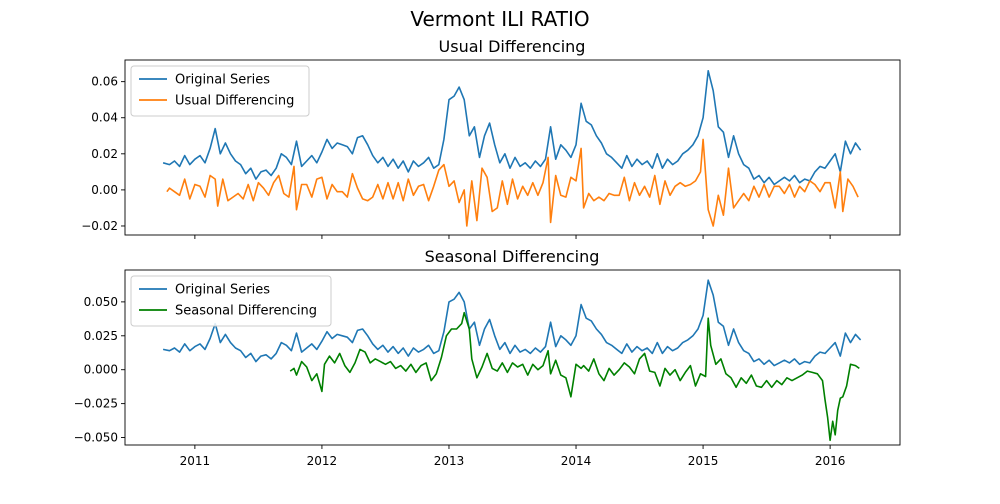 The height and width of the screenshot is (504, 1000). Describe the element at coordinates (703, 461) in the screenshot. I see `x-tick-label: 2015` at that location.